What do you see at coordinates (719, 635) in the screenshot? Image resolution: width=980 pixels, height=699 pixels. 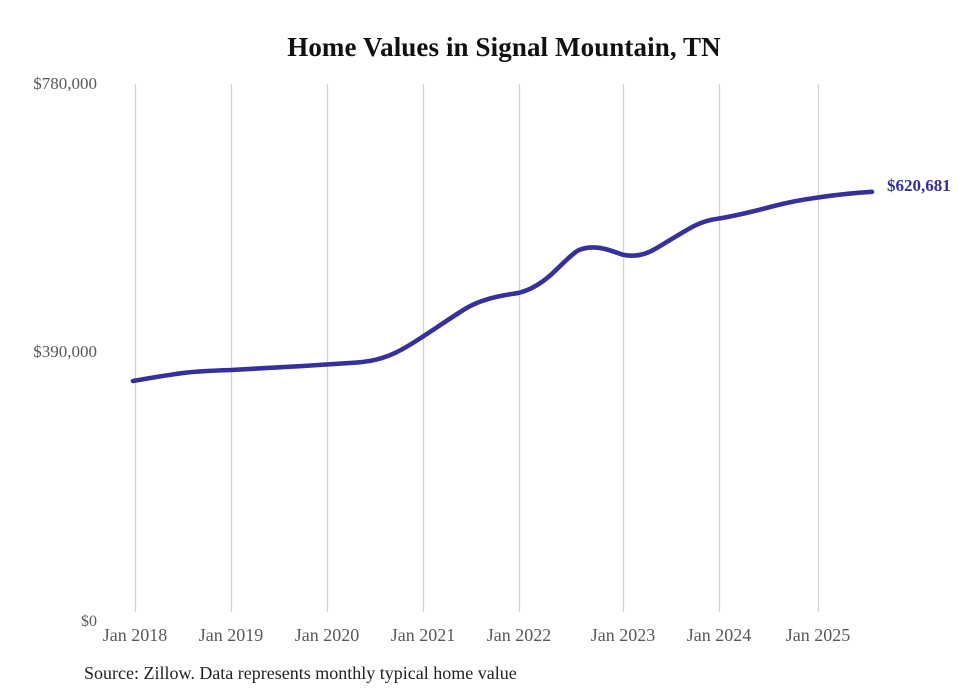 I see `x-axis-tick-jan-2024: Jan 2024` at bounding box center [719, 635].